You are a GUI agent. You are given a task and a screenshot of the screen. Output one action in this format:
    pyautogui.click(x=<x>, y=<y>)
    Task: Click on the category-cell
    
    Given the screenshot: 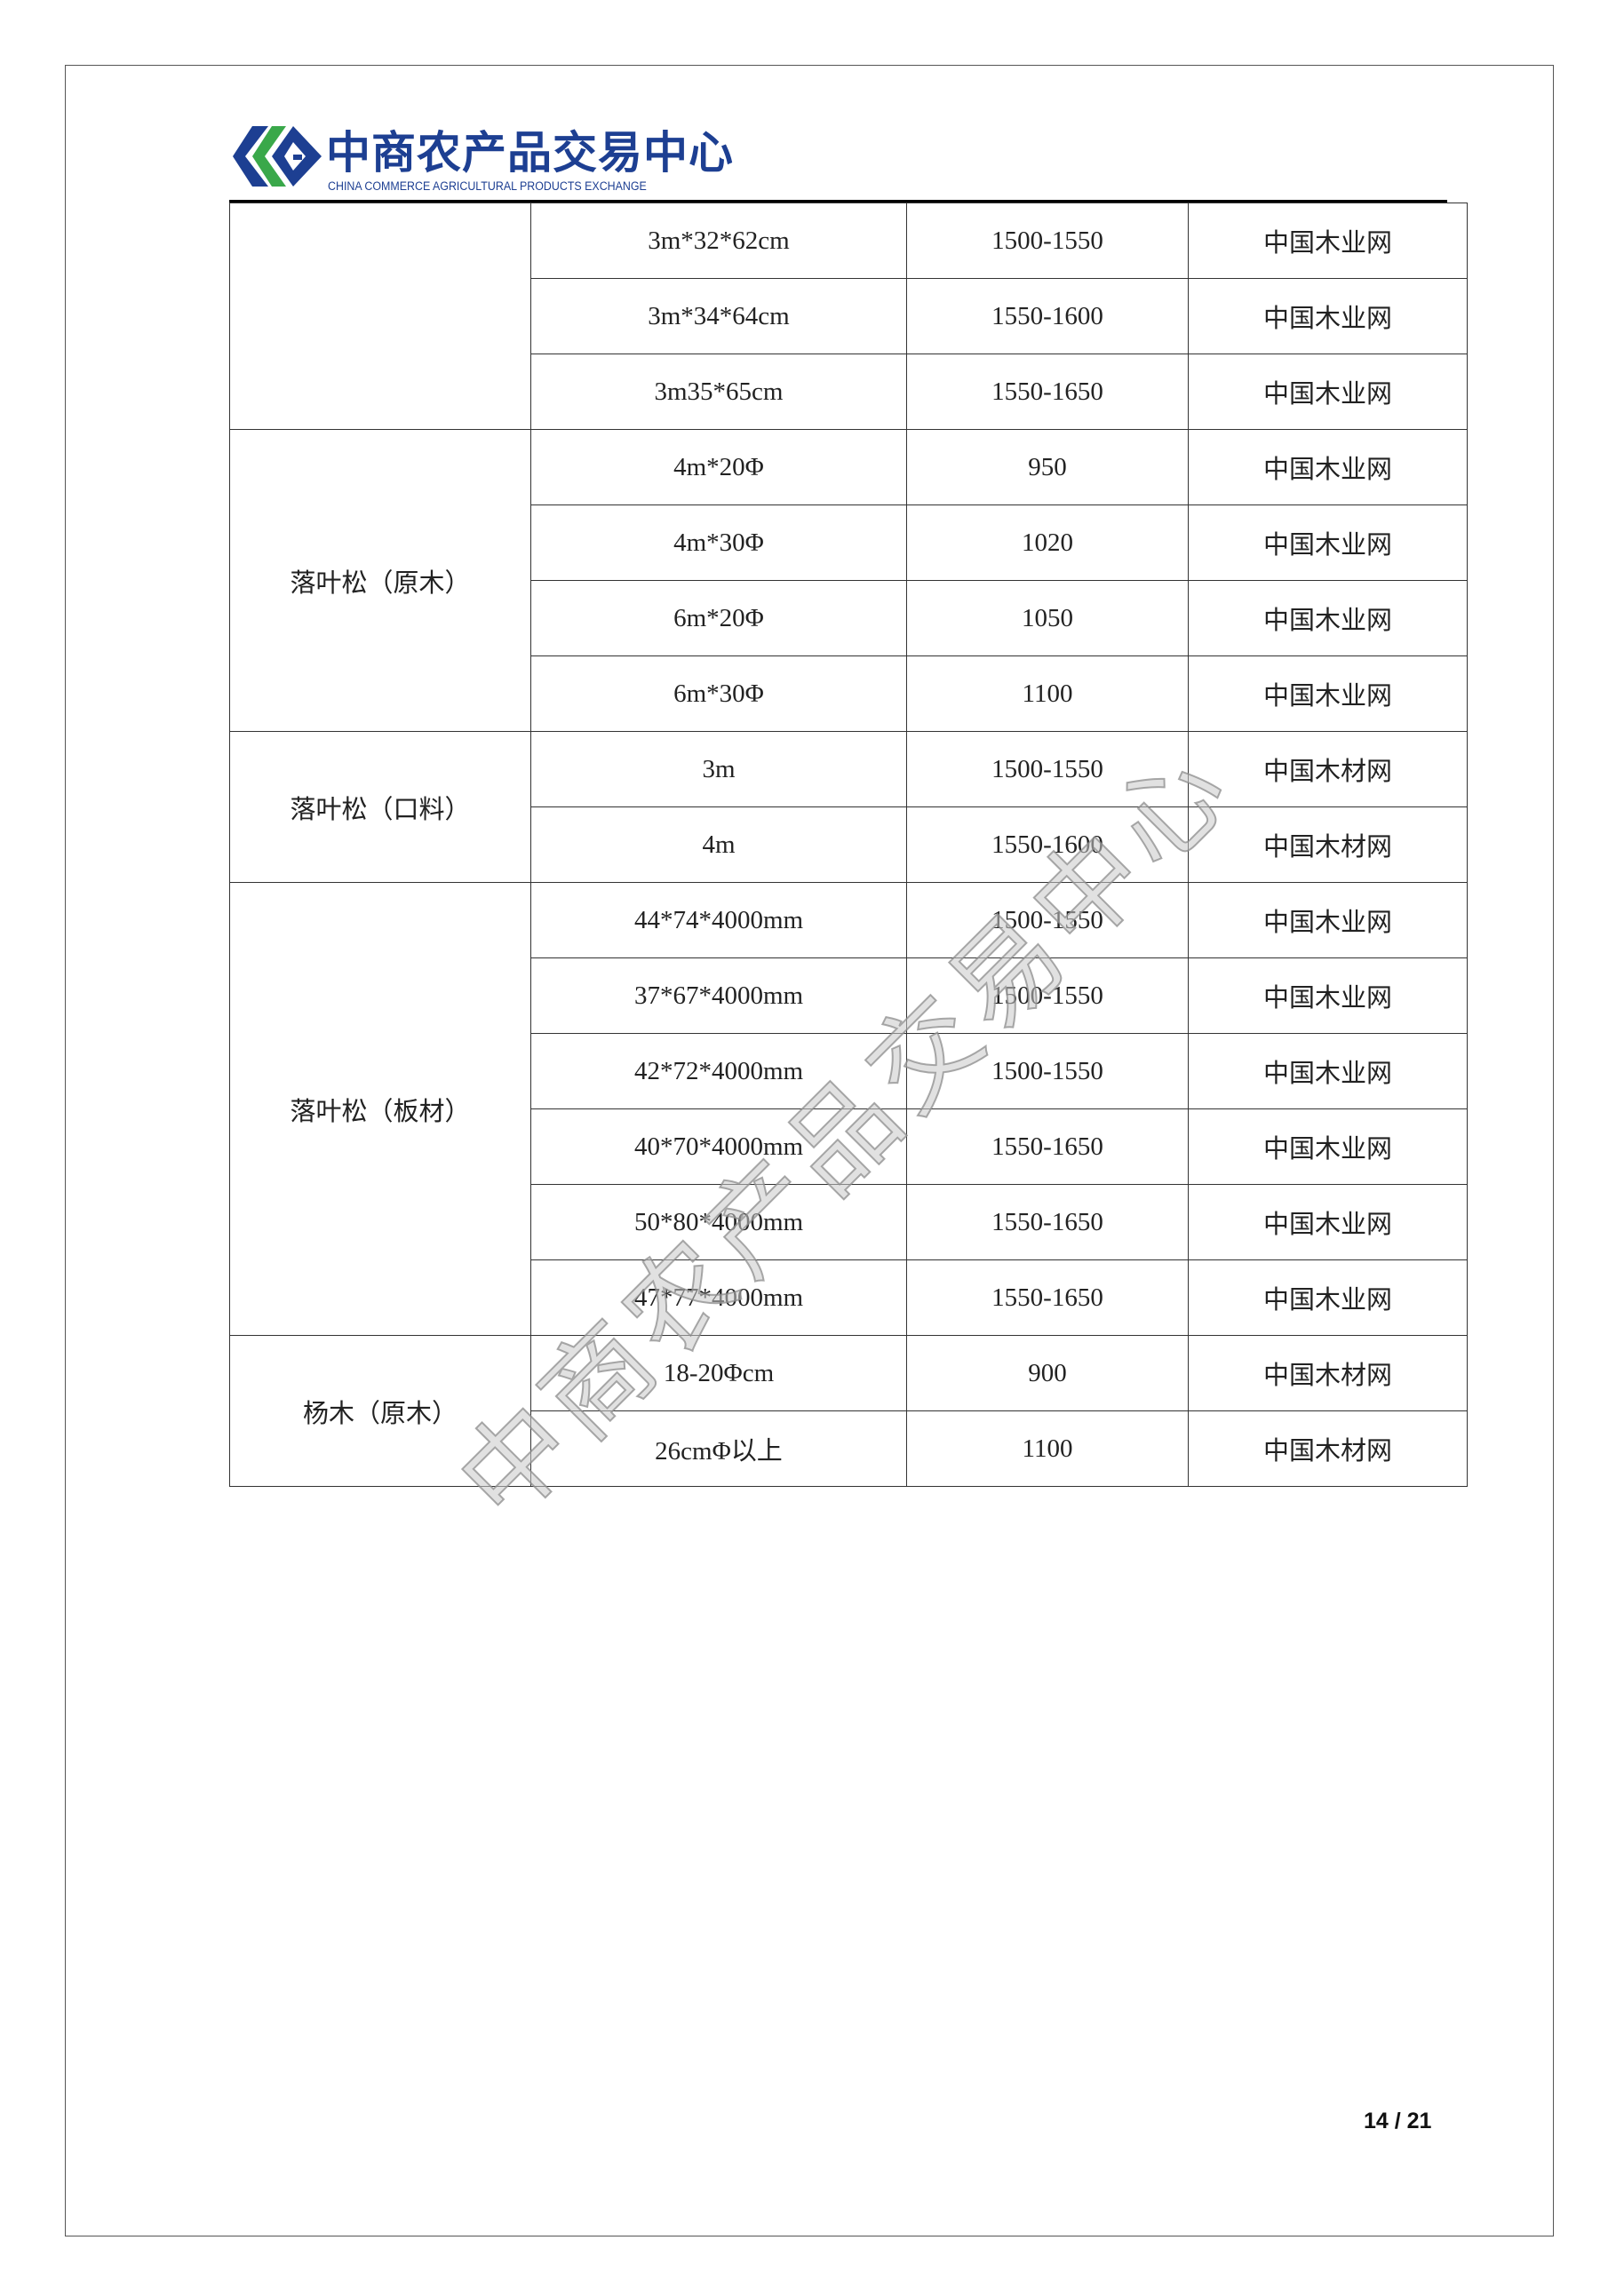 What is the action you would take?
    pyautogui.click(x=380, y=316)
    